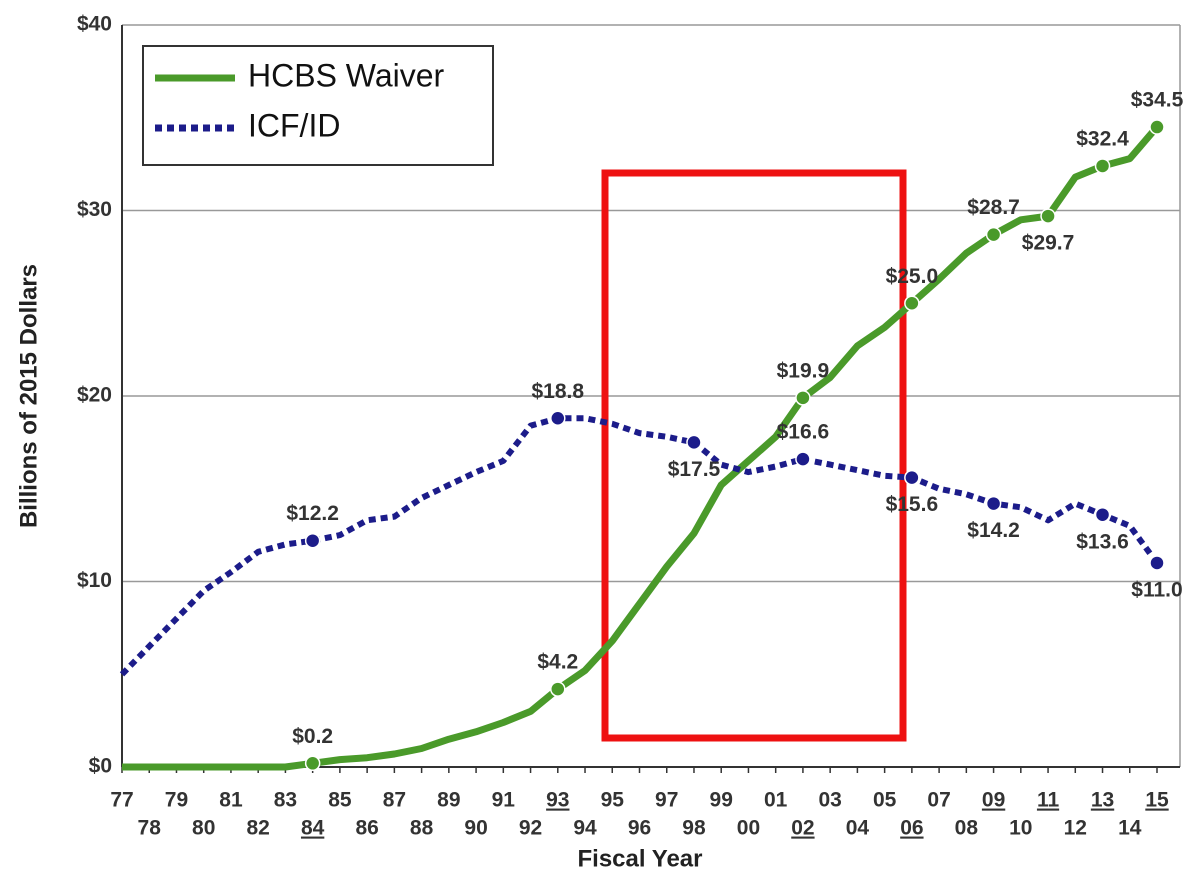 This screenshot has width=1196, height=878. Describe the element at coordinates (475, 828) in the screenshot. I see `x-tick-label: 90` at that location.